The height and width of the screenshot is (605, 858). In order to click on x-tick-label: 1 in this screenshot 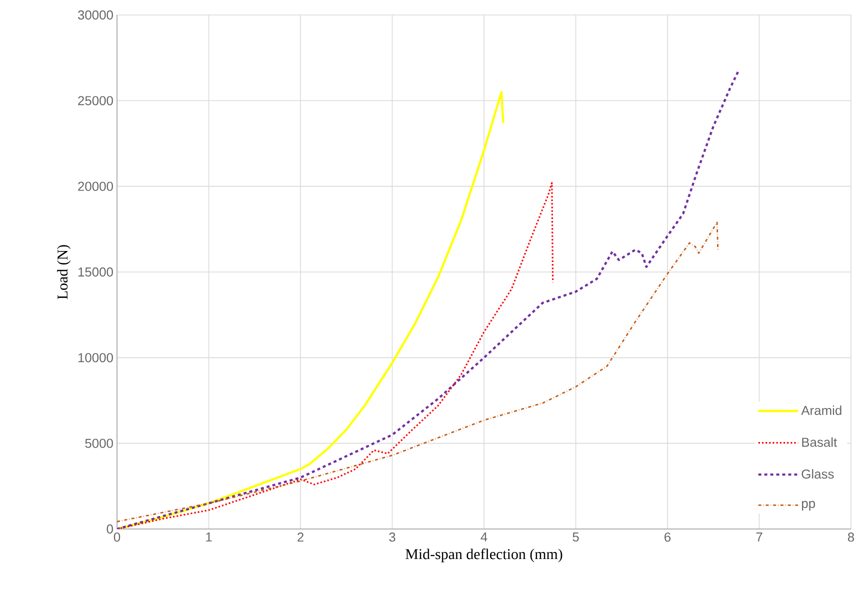, I will do `click(209, 537)`.